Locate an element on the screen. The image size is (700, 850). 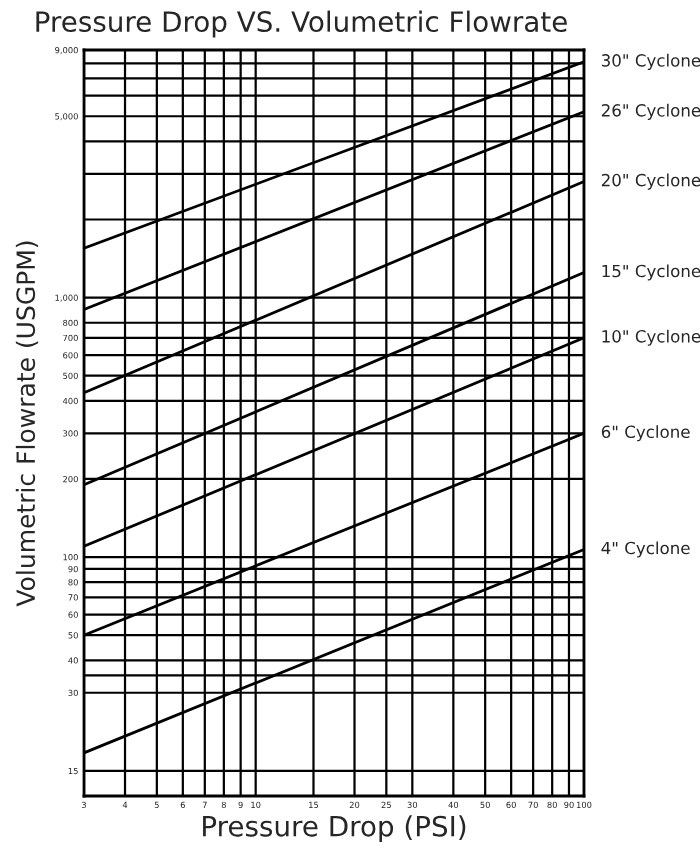
chart-title: Pressure Drop VS. Volumetric Flowrate is located at coordinates (301, 24).